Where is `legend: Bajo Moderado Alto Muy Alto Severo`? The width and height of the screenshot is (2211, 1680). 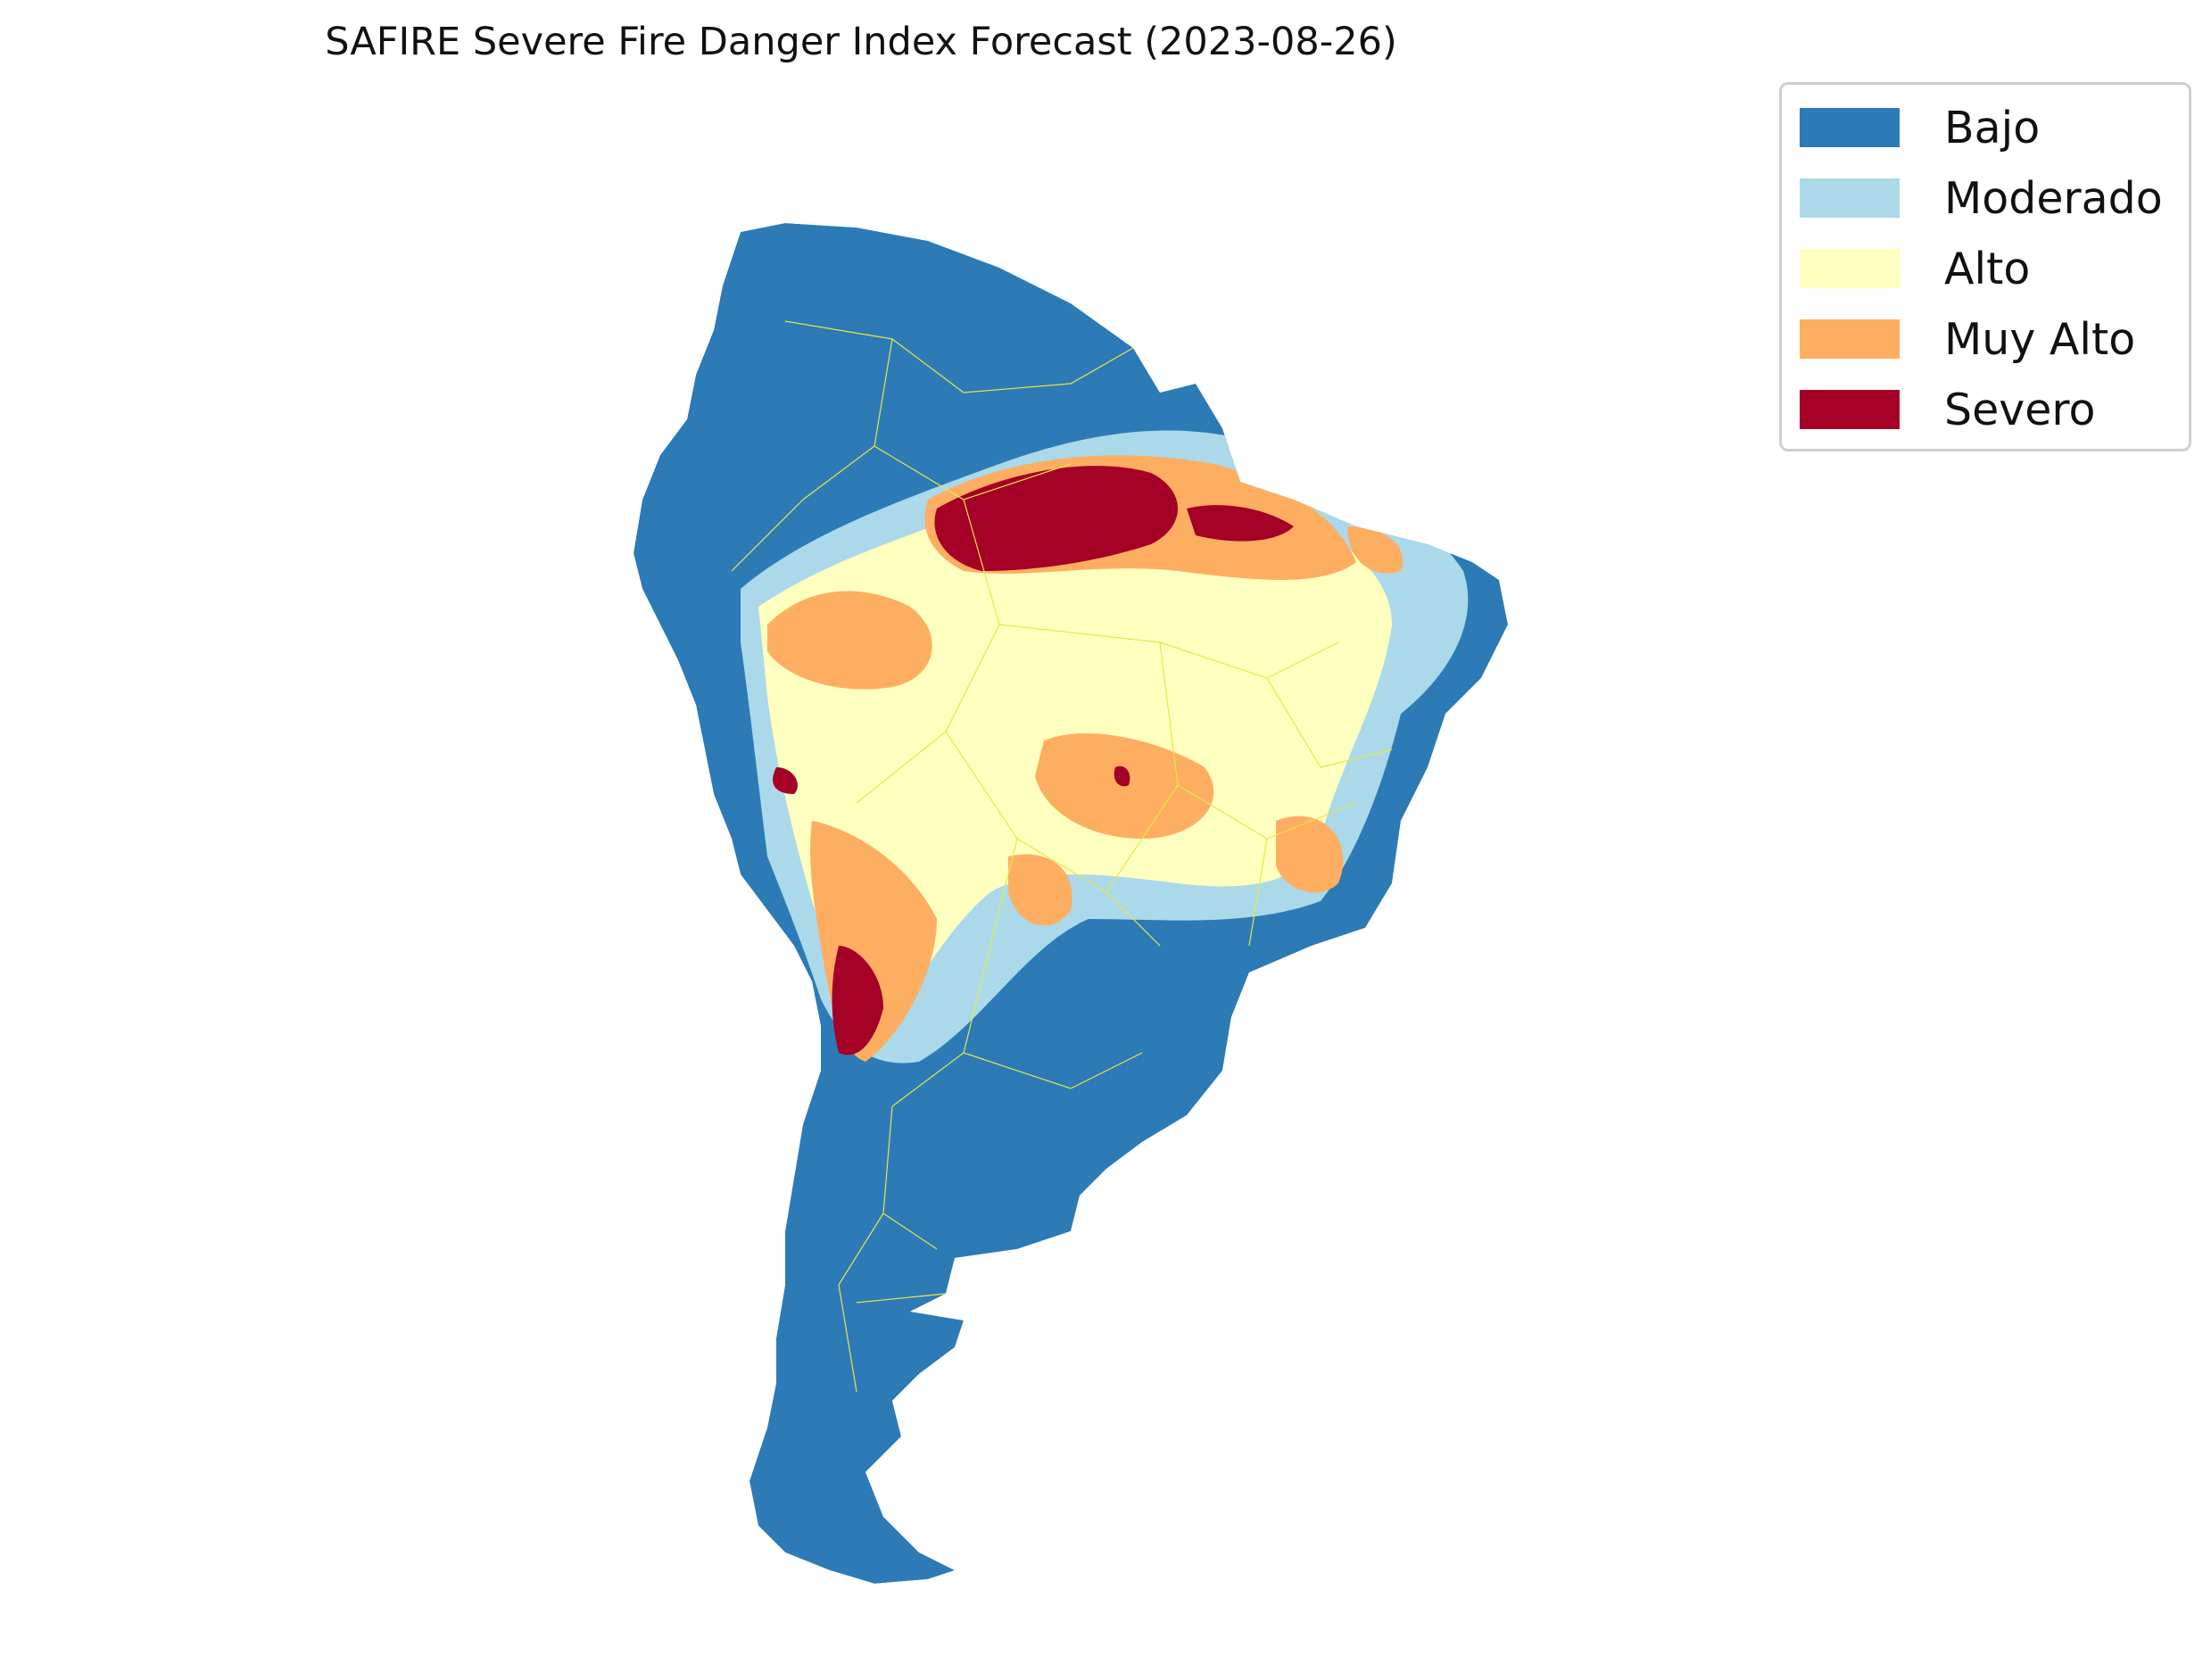
legend: Bajo Moderado Alto Muy Alto Severo is located at coordinates (1985, 266).